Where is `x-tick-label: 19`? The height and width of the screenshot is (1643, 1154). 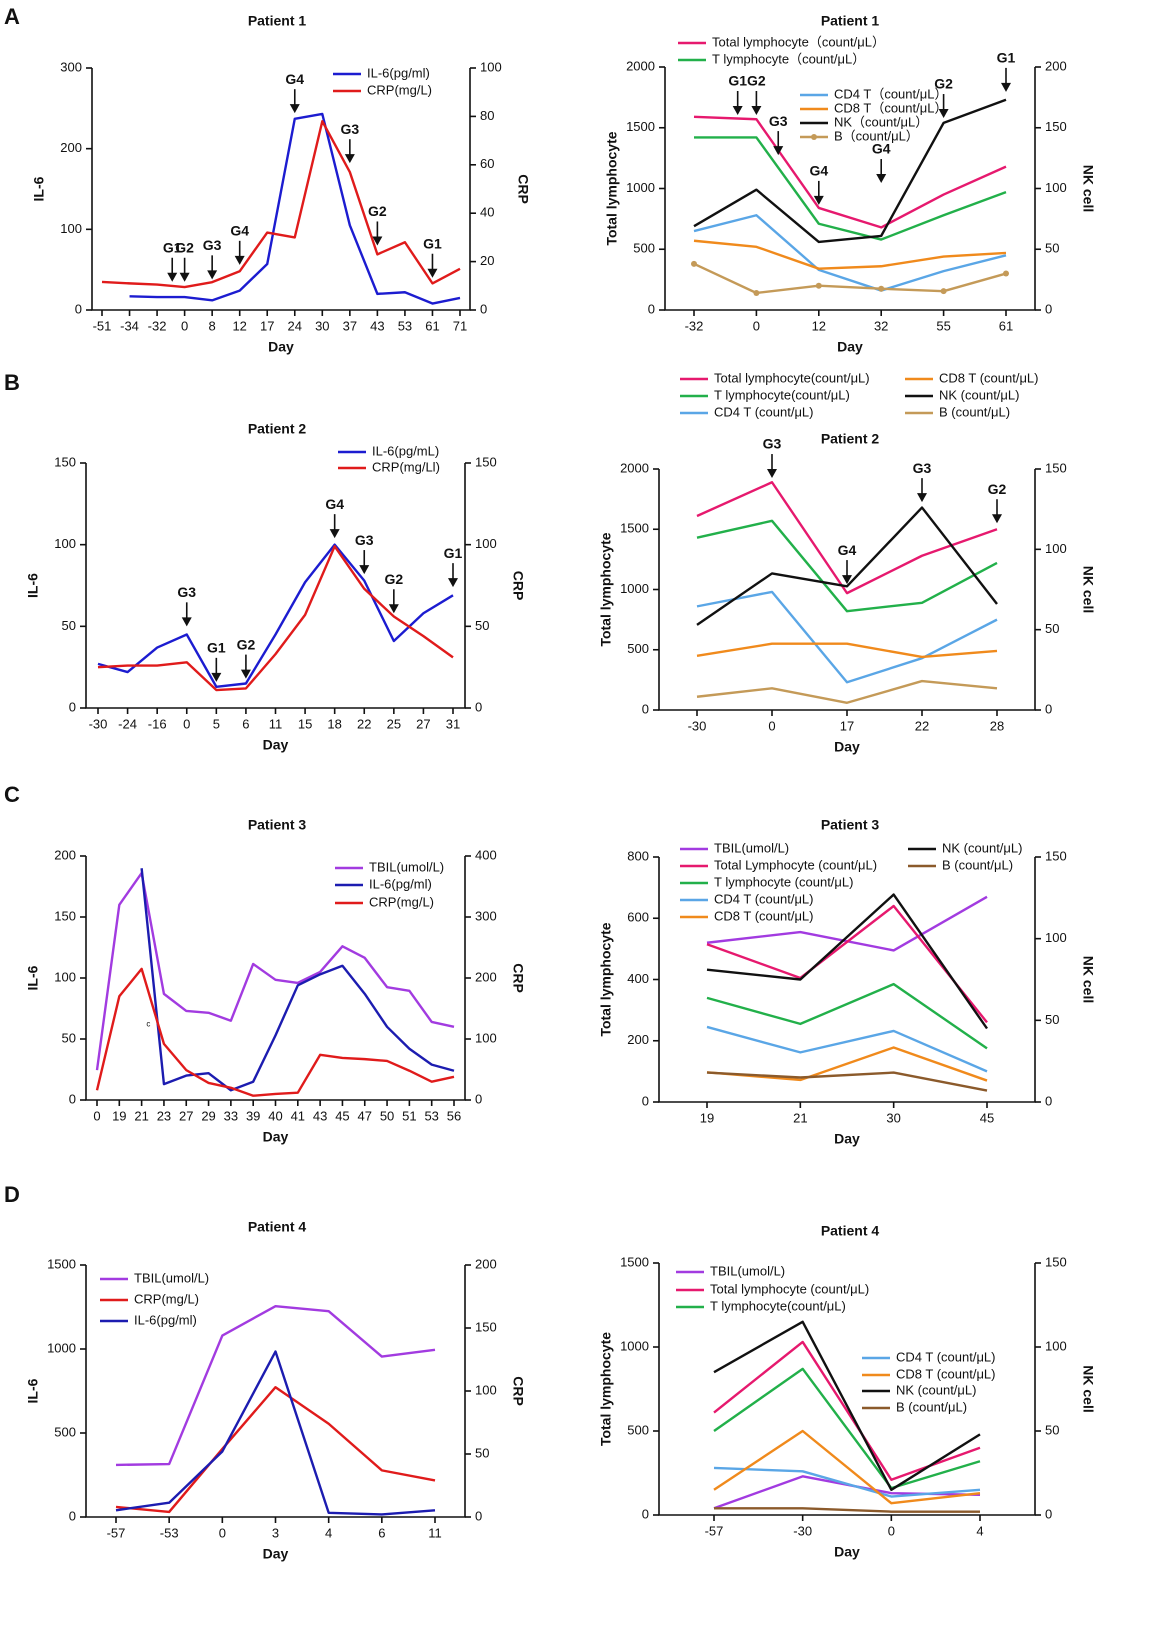 x-tick-label: 19 is located at coordinates (707, 1117).